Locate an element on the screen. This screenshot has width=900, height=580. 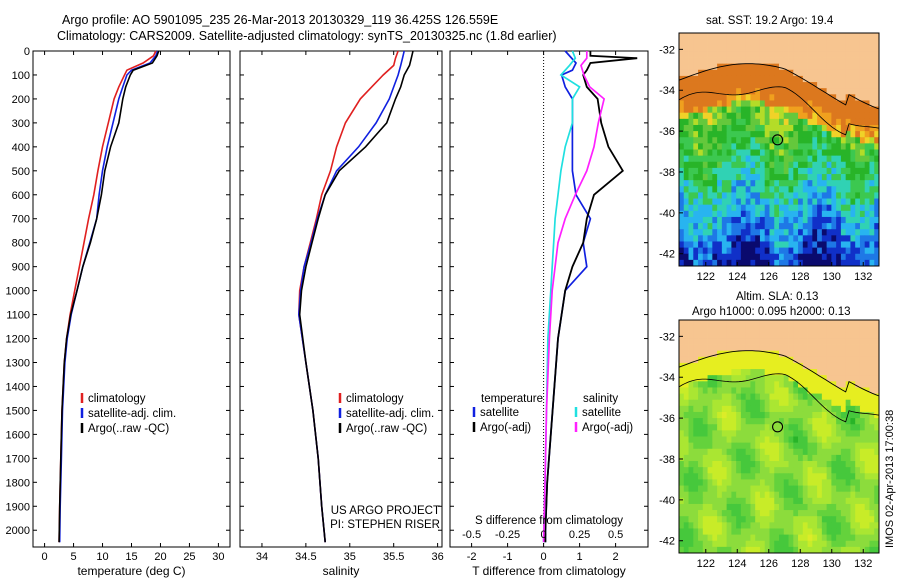
map-y-tick-label: -38 is located at coordinates (667, 460).